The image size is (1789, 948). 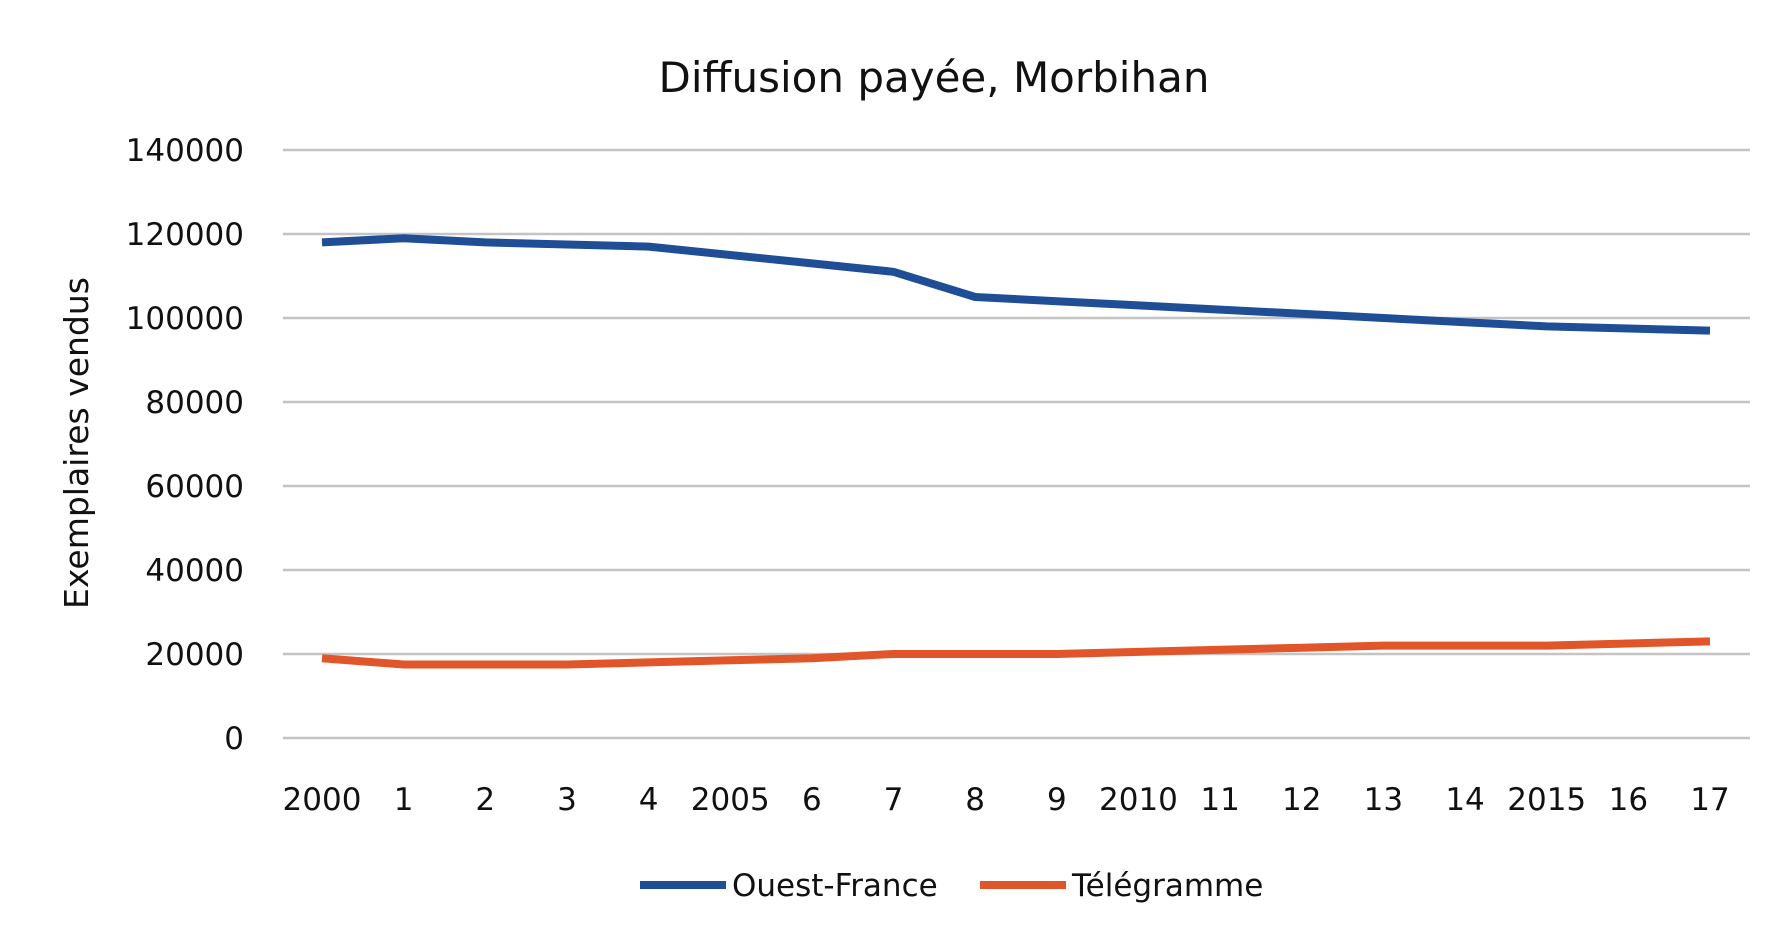 What do you see at coordinates (1016, 653) in the screenshot?
I see `series-line-t-l-gramme` at bounding box center [1016, 653].